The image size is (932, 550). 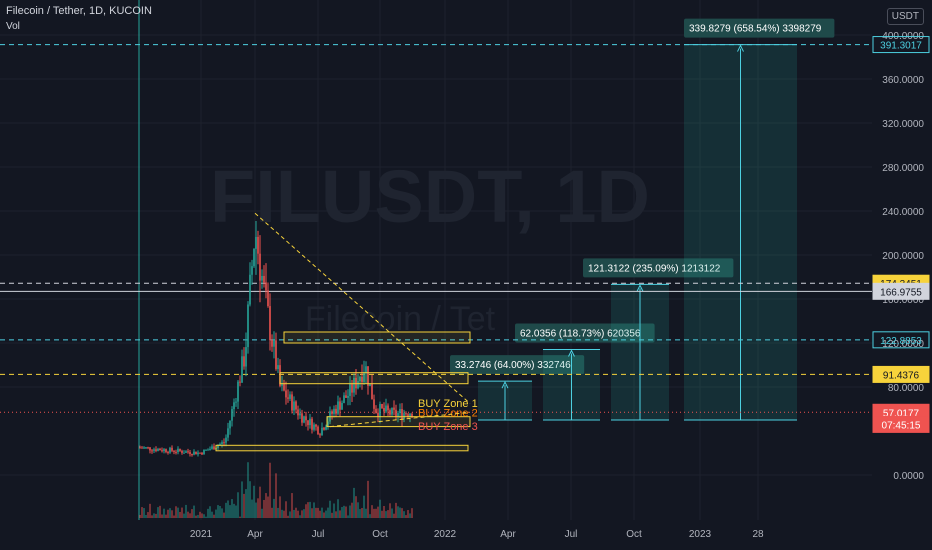 What do you see at coordinates (398, 422) in the screenshot?
I see `zone-rect` at bounding box center [398, 422].